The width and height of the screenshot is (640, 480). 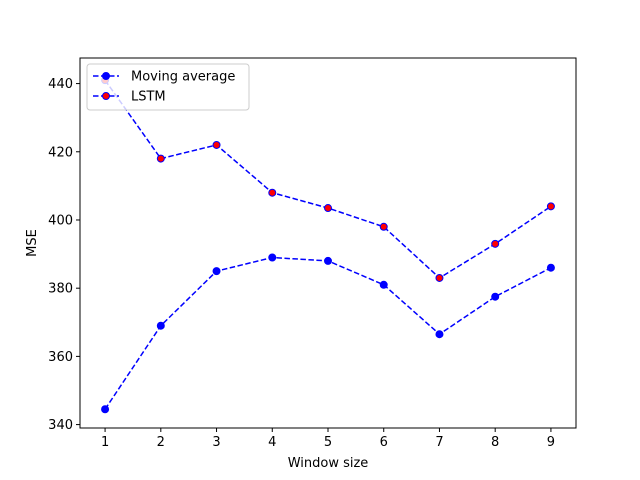 I want to click on x-tick-label: 3, so click(x=216, y=442).